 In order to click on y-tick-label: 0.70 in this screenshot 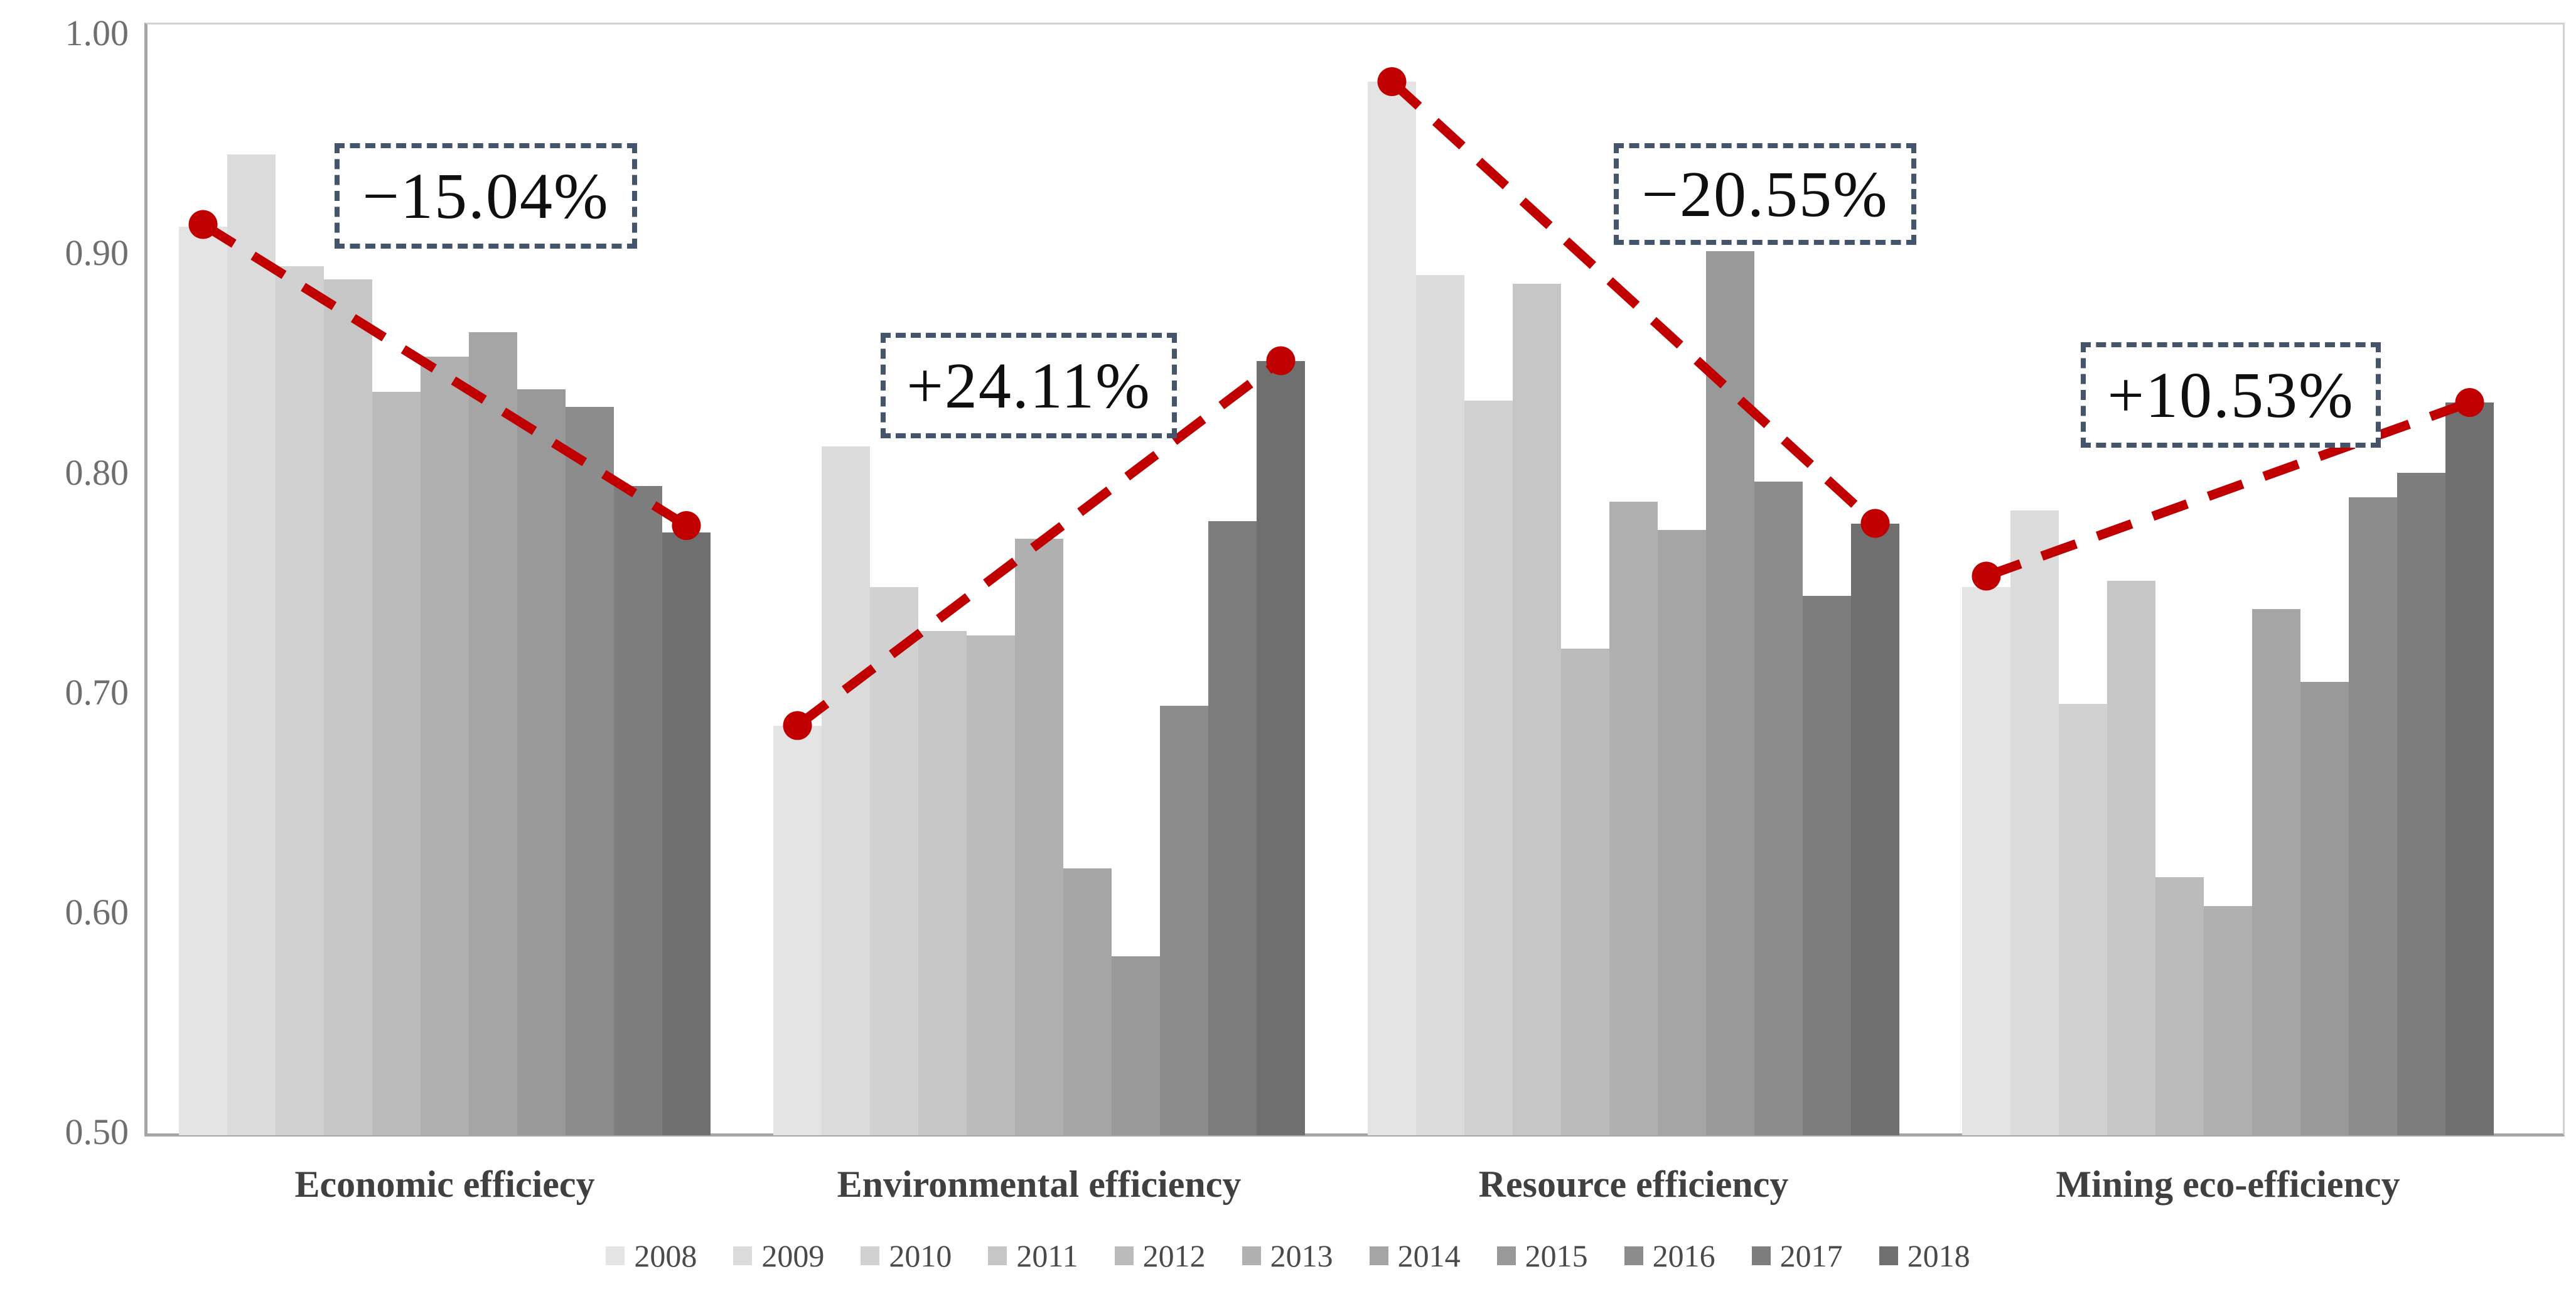, I will do `click(97, 692)`.